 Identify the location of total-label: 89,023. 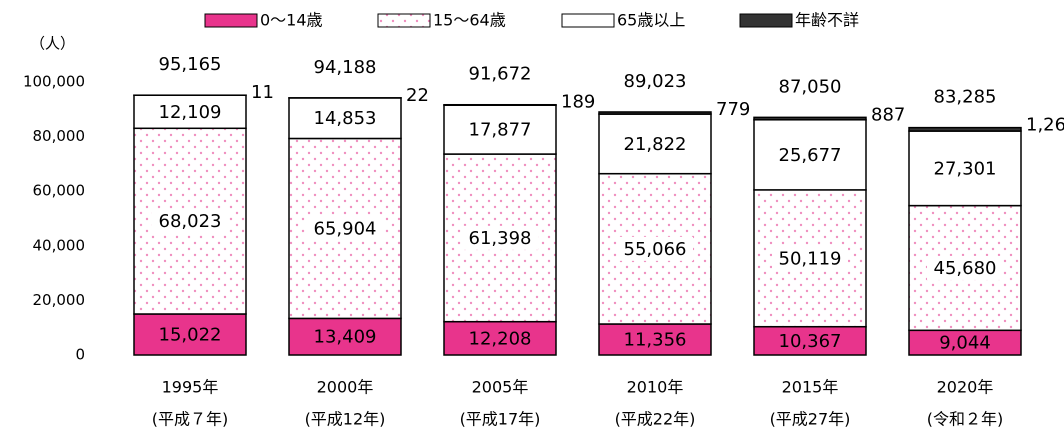
(655, 81).